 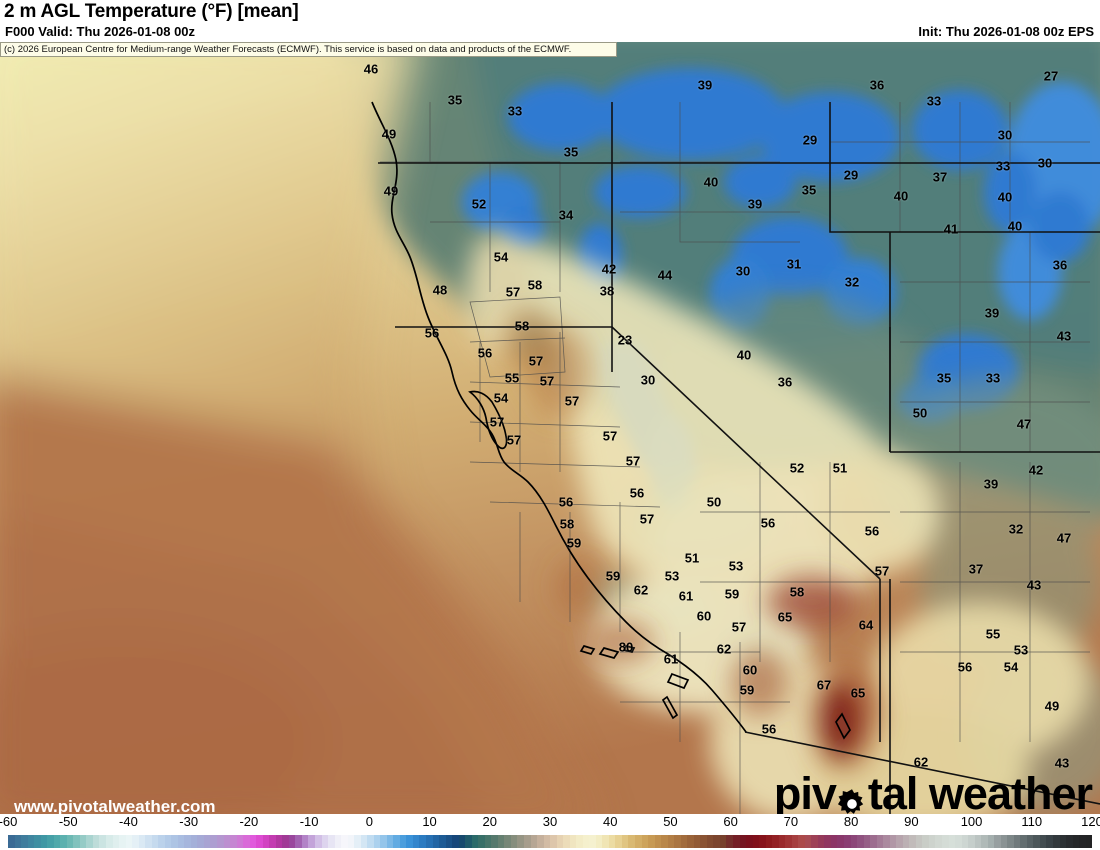 I want to click on colorbar-tick-label: 10, so click(x=429, y=821).